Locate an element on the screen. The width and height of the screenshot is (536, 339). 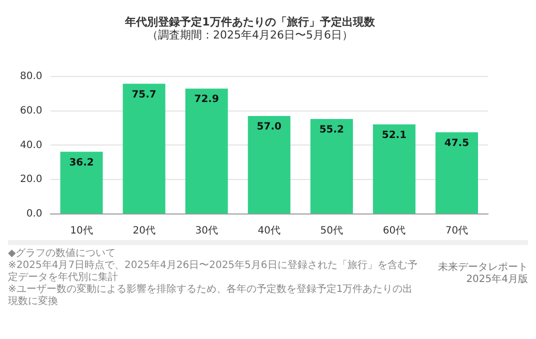
y-tick-label: 80.0 is located at coordinates (31, 76).